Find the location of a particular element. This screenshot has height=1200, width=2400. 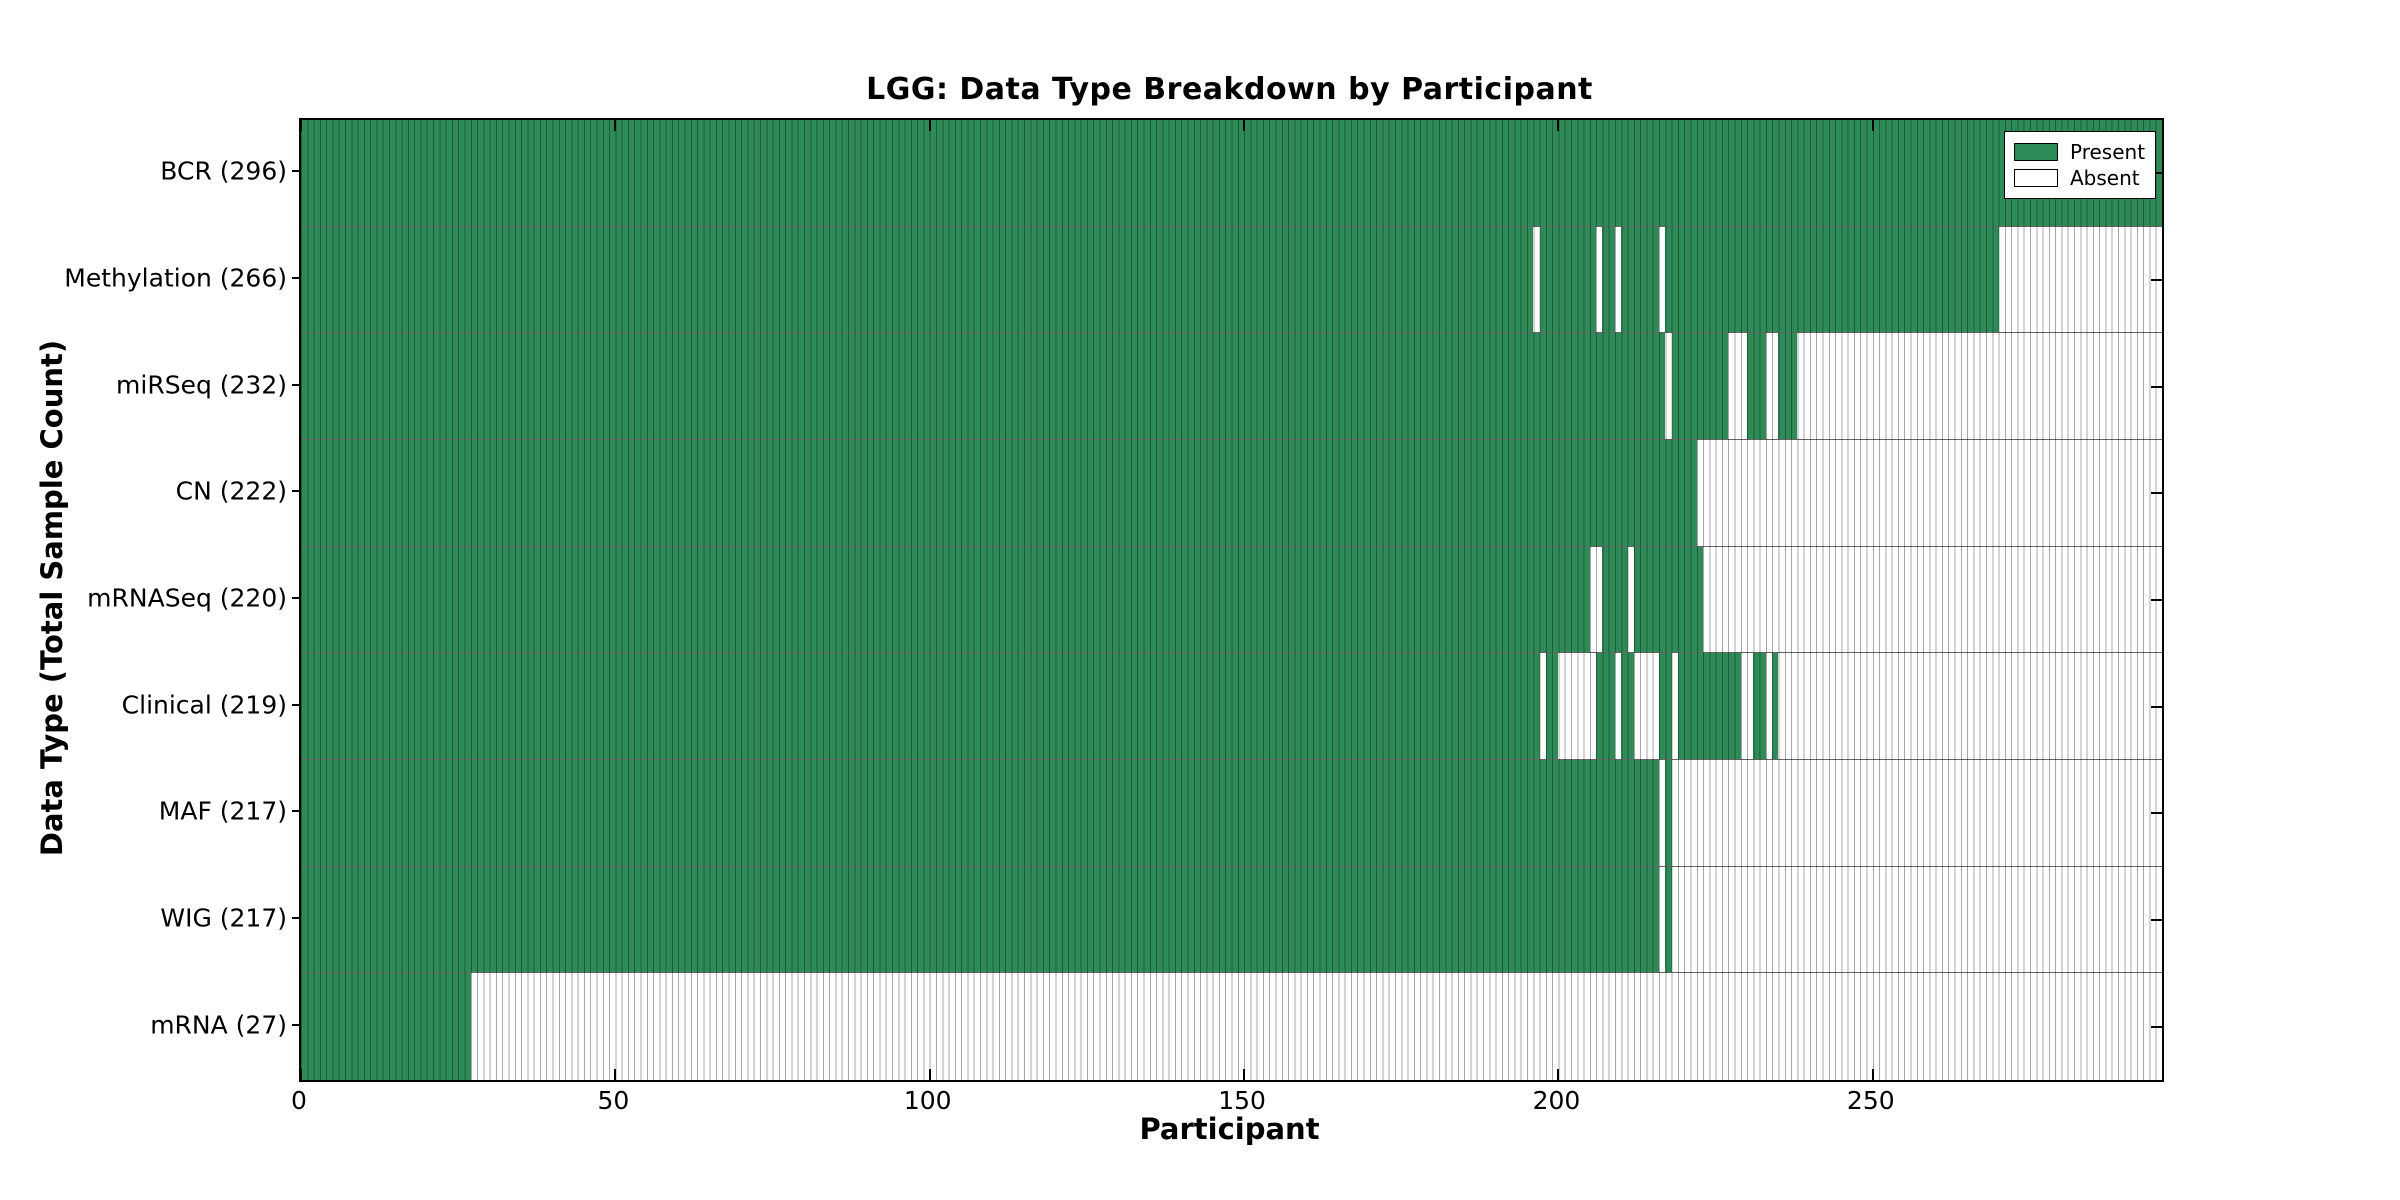

heatmap-row-BCR is located at coordinates (1231, 173).